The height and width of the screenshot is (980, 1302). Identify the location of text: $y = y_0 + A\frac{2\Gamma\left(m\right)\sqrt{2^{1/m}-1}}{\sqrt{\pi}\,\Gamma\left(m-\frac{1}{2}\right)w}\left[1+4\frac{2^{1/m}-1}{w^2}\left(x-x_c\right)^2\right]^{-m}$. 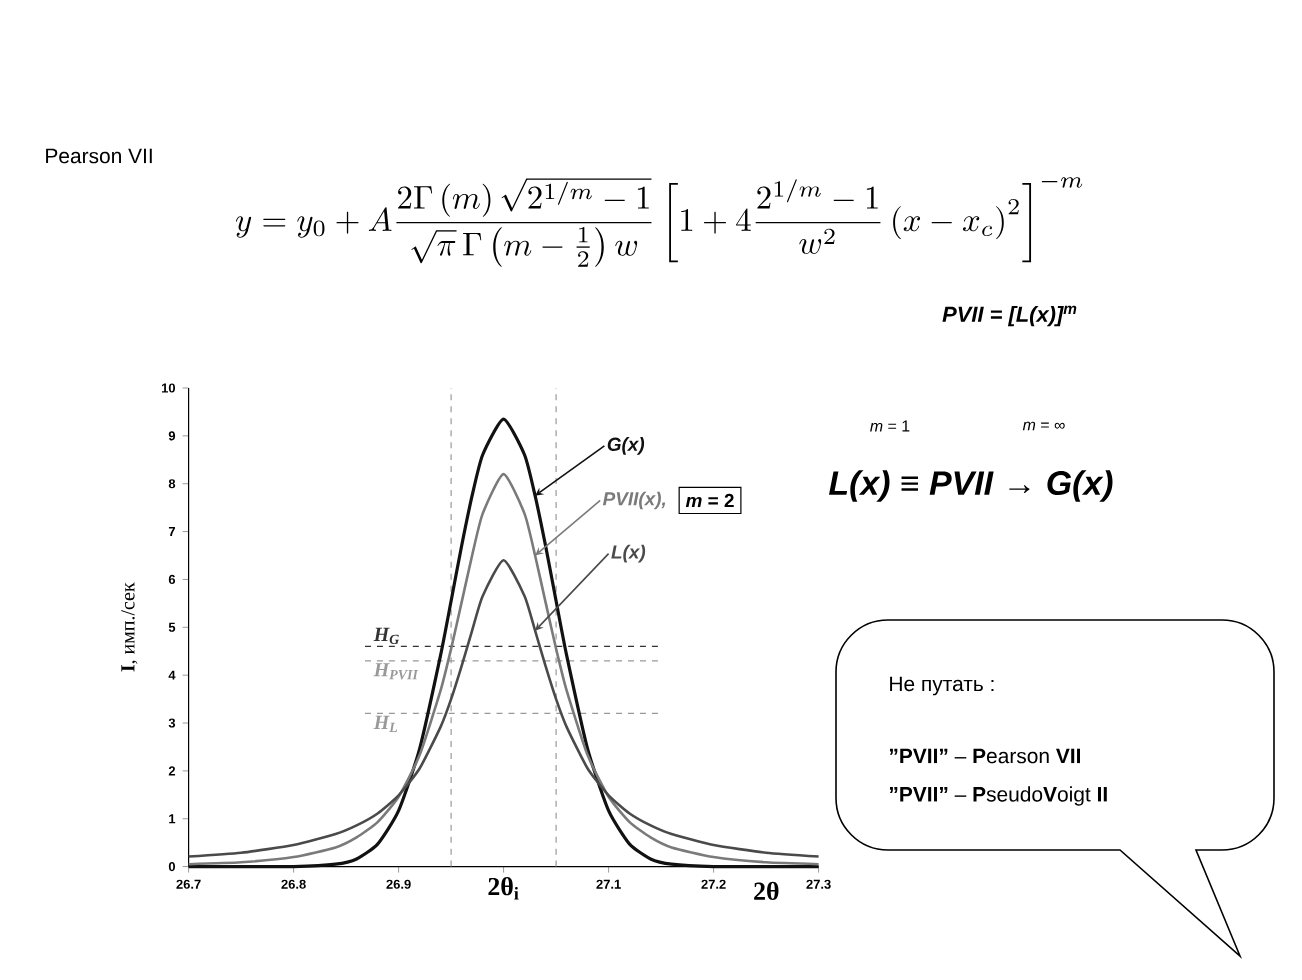
(659, 222).